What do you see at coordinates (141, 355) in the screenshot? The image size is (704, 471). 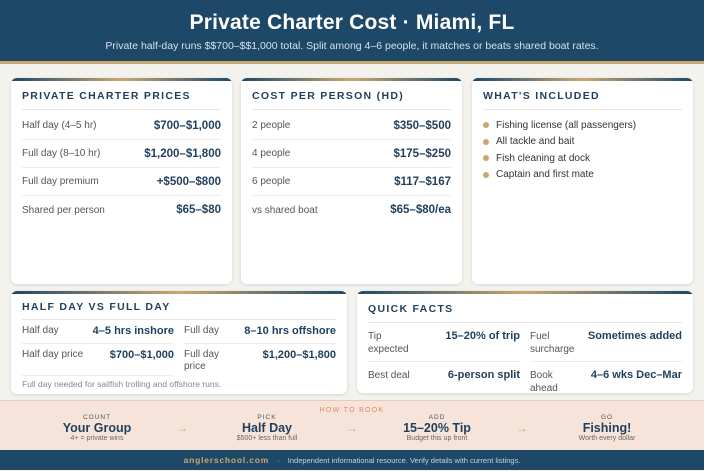 I see `cell-value: $700–$1,000` at bounding box center [141, 355].